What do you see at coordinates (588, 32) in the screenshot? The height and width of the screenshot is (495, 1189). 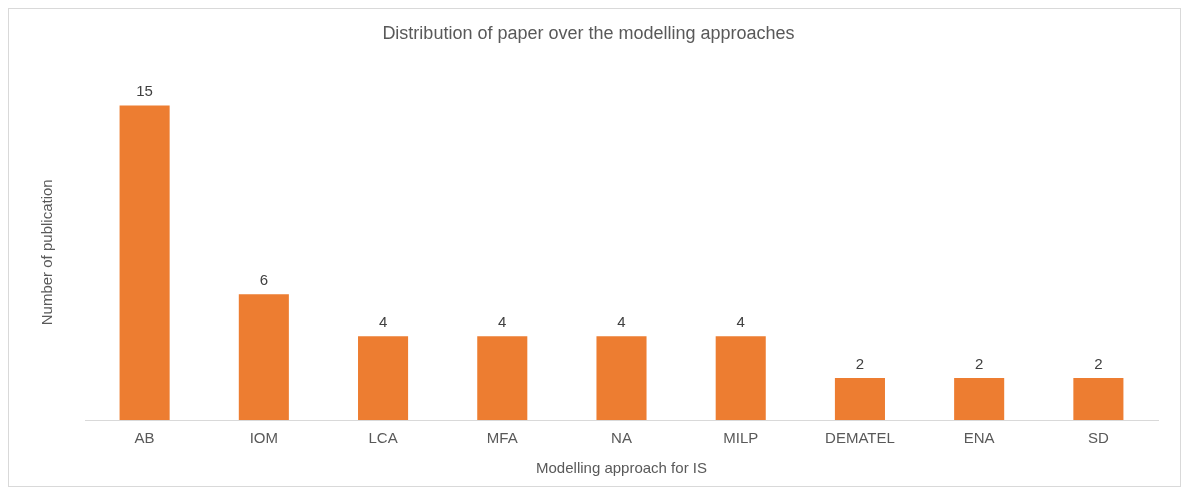 I see `chart-title: Distribution of paper over the modelling approaches` at bounding box center [588, 32].